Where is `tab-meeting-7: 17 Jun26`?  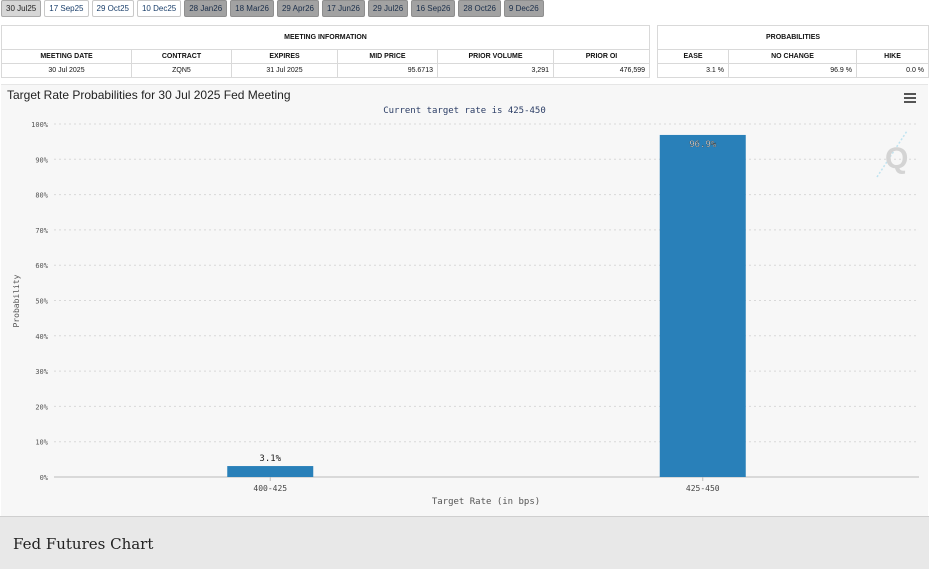
tab-meeting-7: 17 Jun26 is located at coordinates (343, 8).